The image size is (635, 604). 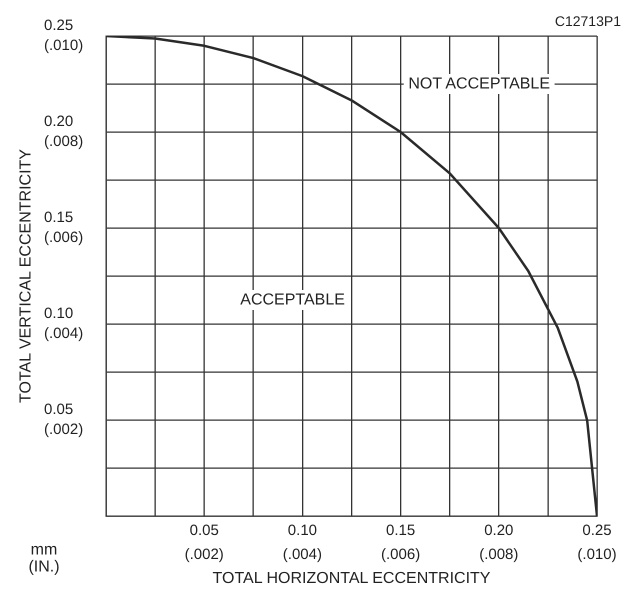 What do you see at coordinates (64, 333) in the screenshot?
I see `y2-tick-label: (.004)` at bounding box center [64, 333].